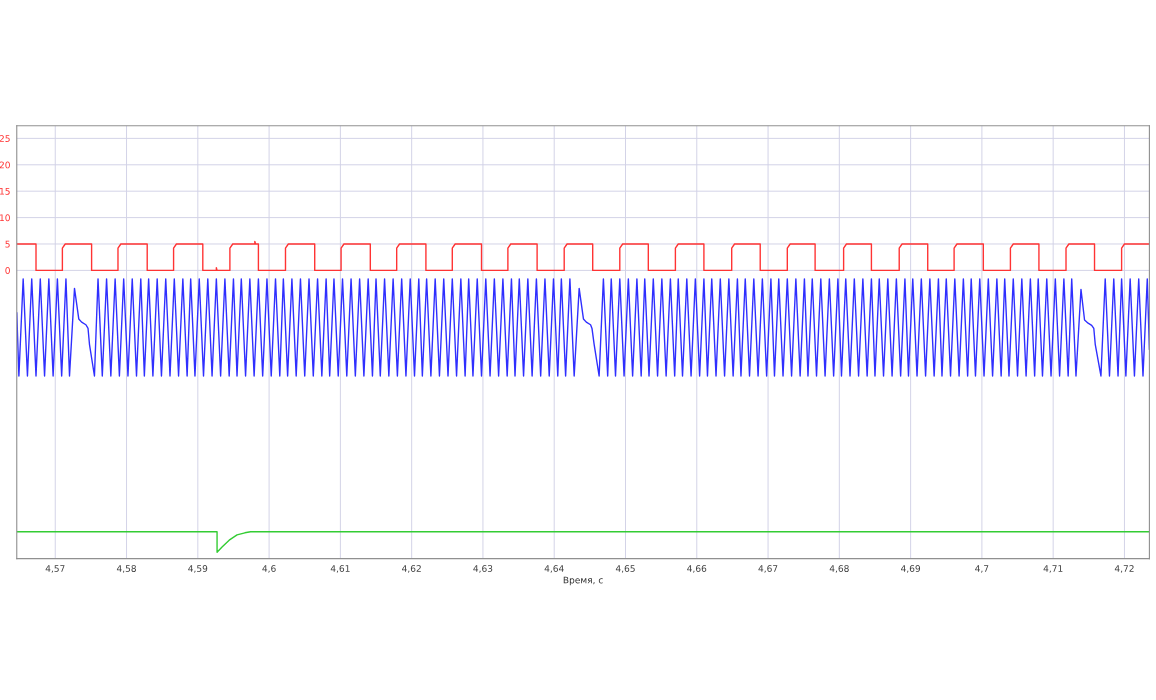  What do you see at coordinates (982, 569) in the screenshot?
I see `x-tick-label: 4,7` at bounding box center [982, 569].